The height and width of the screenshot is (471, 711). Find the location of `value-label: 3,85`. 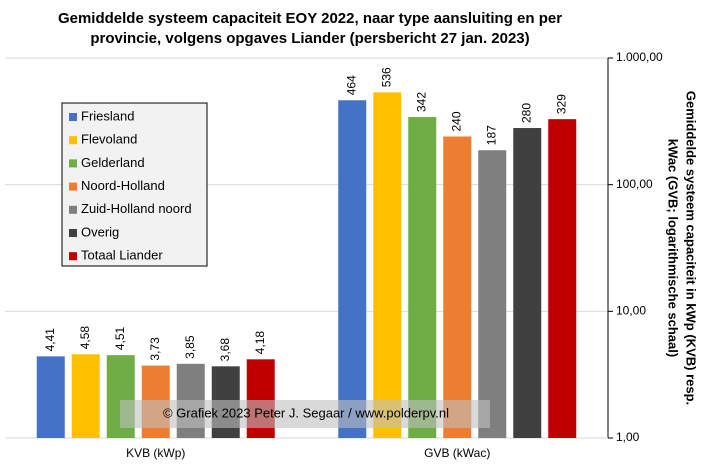

value-label: 3,85 is located at coordinates (190, 347).